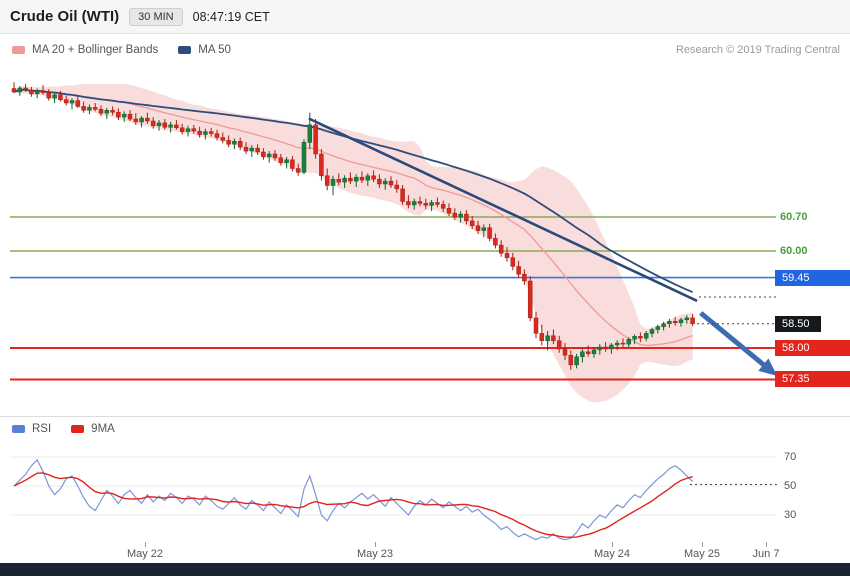 The height and width of the screenshot is (576, 850). Describe the element at coordinates (757, 50) in the screenshot. I see `research-credit: Research © 2019 Trading Central` at that location.